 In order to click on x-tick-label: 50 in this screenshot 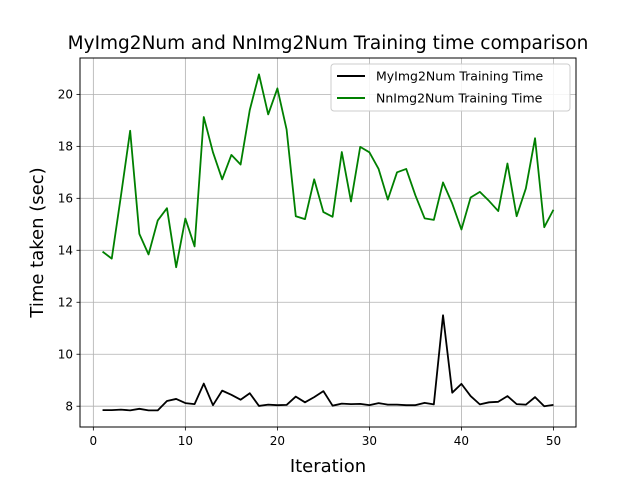, I will do `click(553, 441)`.